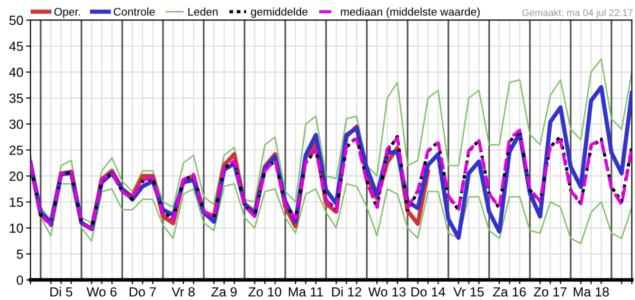 Image resolution: width=635 pixels, height=300 pixels. What do you see at coordinates (20, 280) in the screenshot?
I see `y-tick-label: 0` at bounding box center [20, 280].